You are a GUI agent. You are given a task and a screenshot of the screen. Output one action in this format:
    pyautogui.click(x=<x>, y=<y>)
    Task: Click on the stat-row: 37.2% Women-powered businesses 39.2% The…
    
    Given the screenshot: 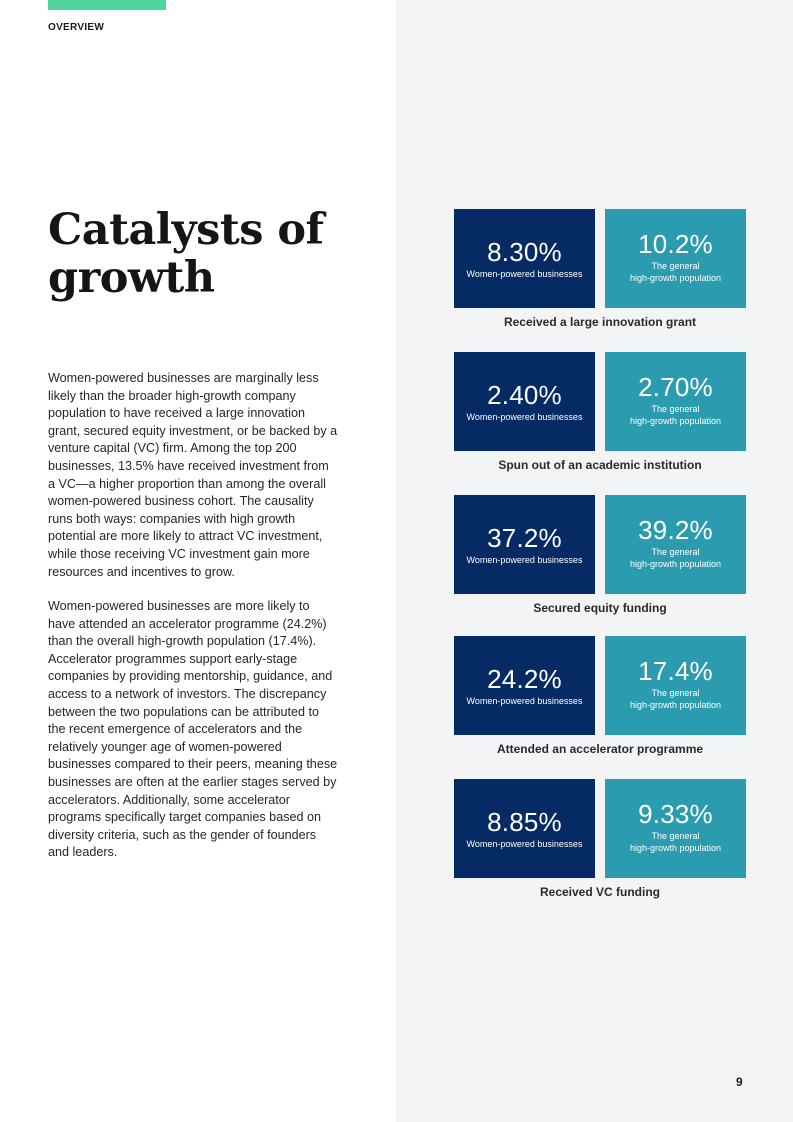 What is the action you would take?
    pyautogui.click(x=600, y=544)
    